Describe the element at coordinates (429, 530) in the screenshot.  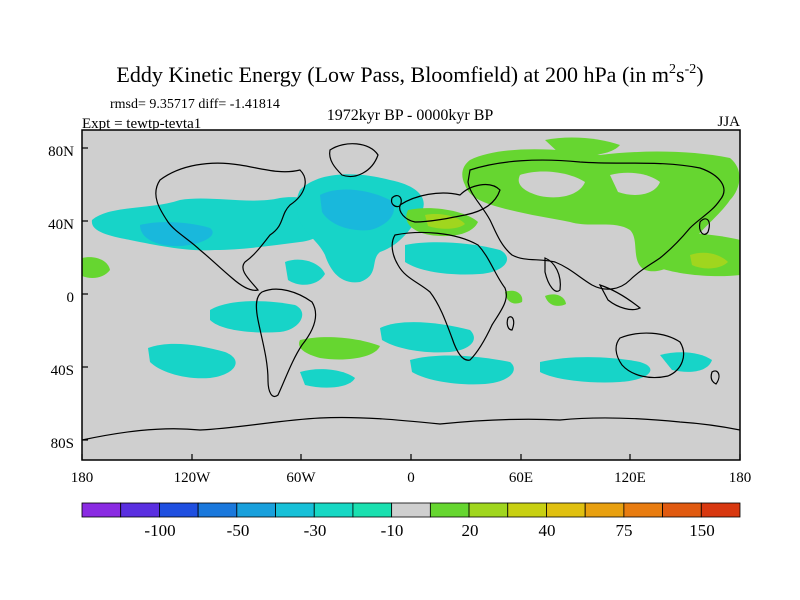
I see `colorbar-labels: -100 -50 -30 -10 20 40 75 150` at that location.